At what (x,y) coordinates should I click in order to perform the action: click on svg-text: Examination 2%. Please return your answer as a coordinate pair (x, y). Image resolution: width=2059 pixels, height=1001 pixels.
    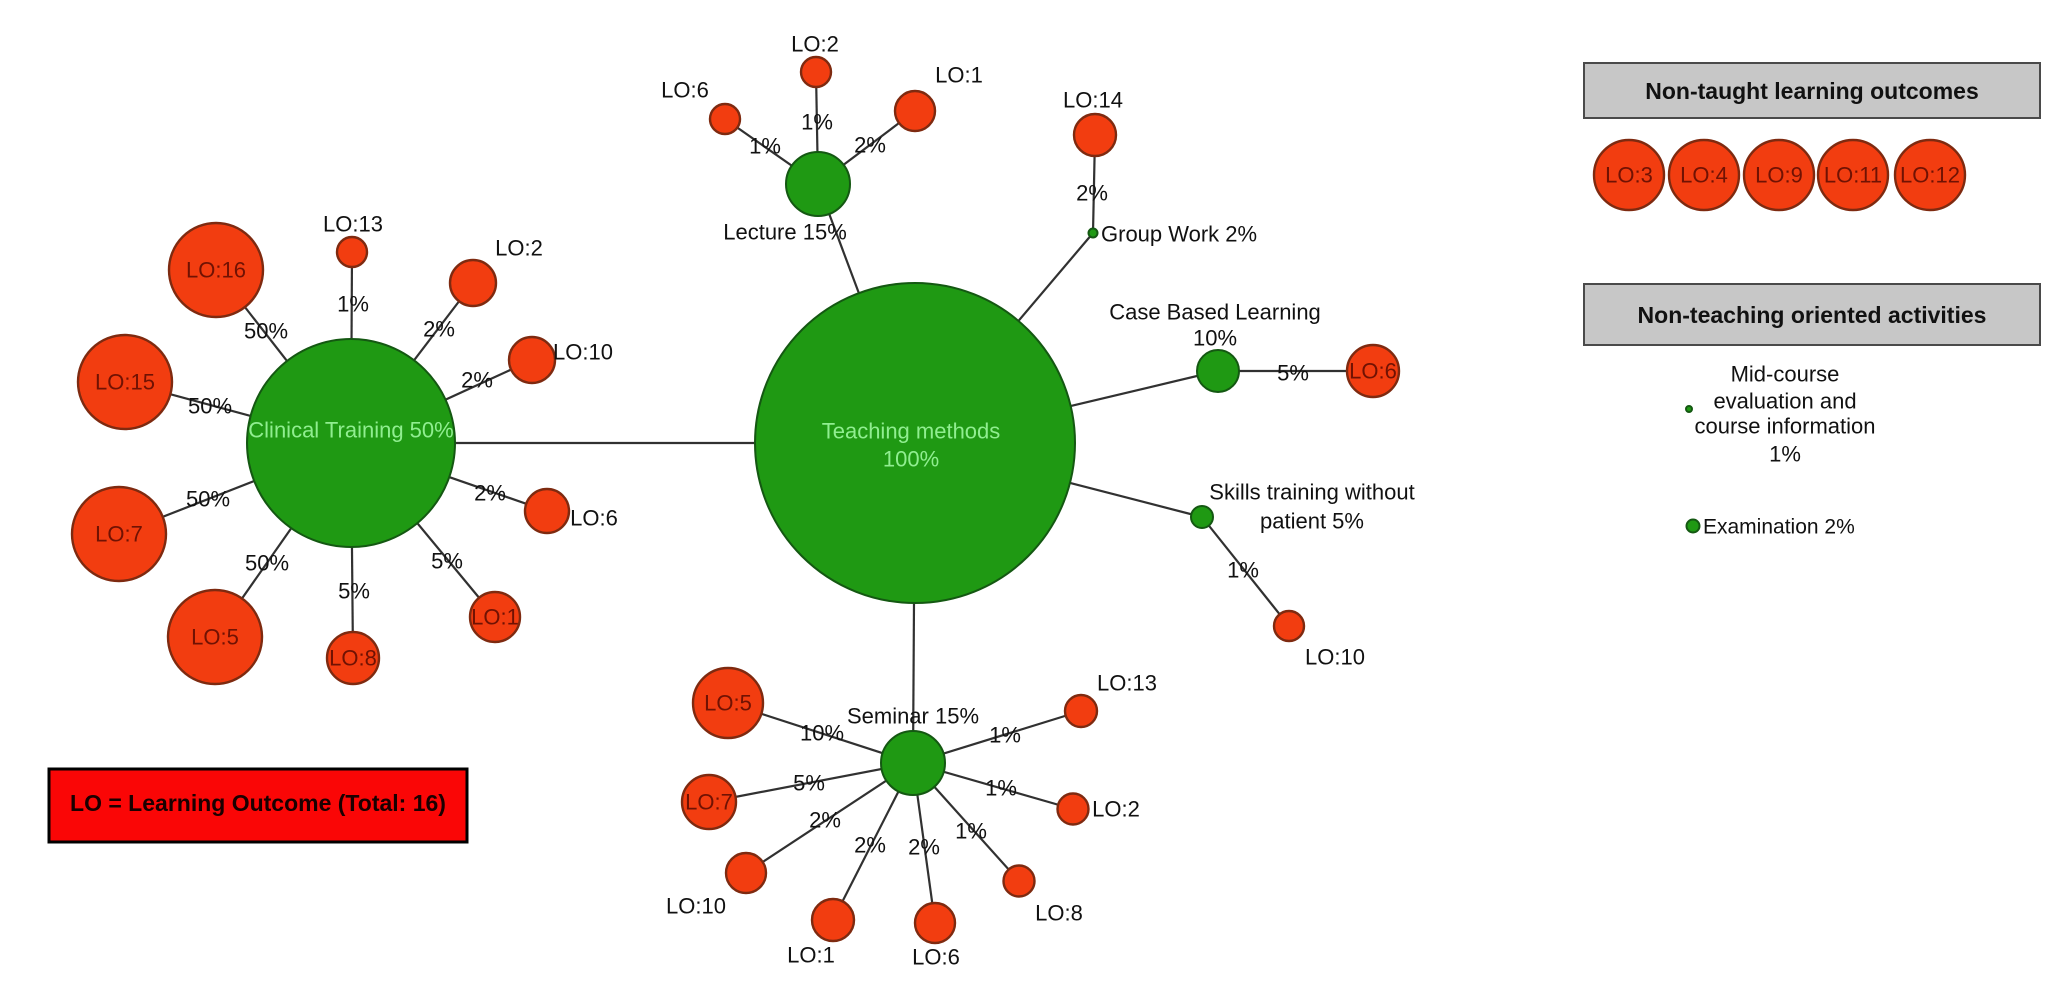
    Looking at the image, I should click on (1779, 527).